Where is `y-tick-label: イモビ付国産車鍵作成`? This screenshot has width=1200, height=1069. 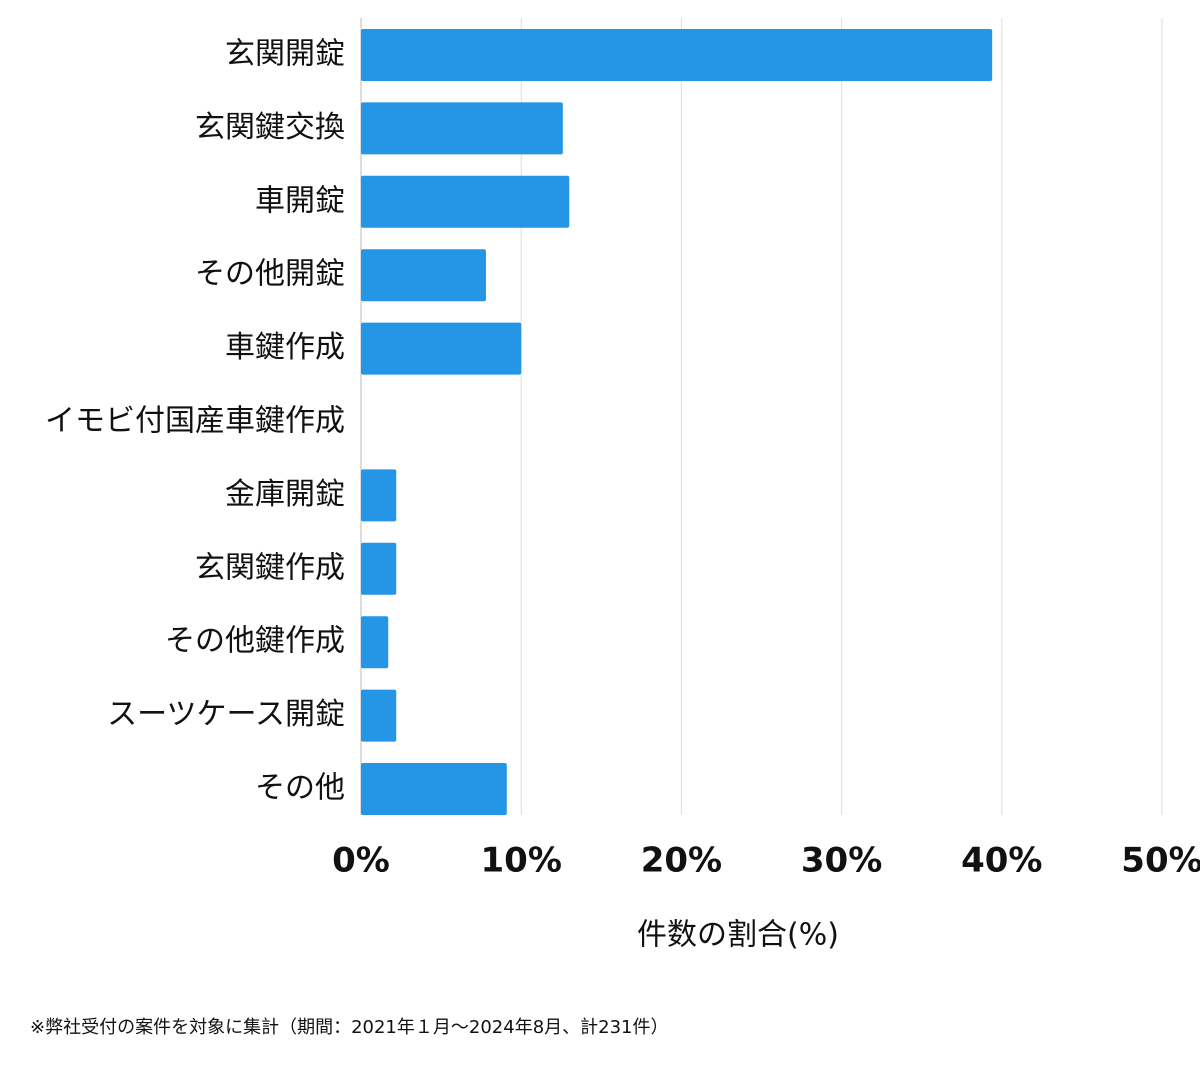
y-tick-label: イモビ付国産車鍵作成 is located at coordinates (195, 421).